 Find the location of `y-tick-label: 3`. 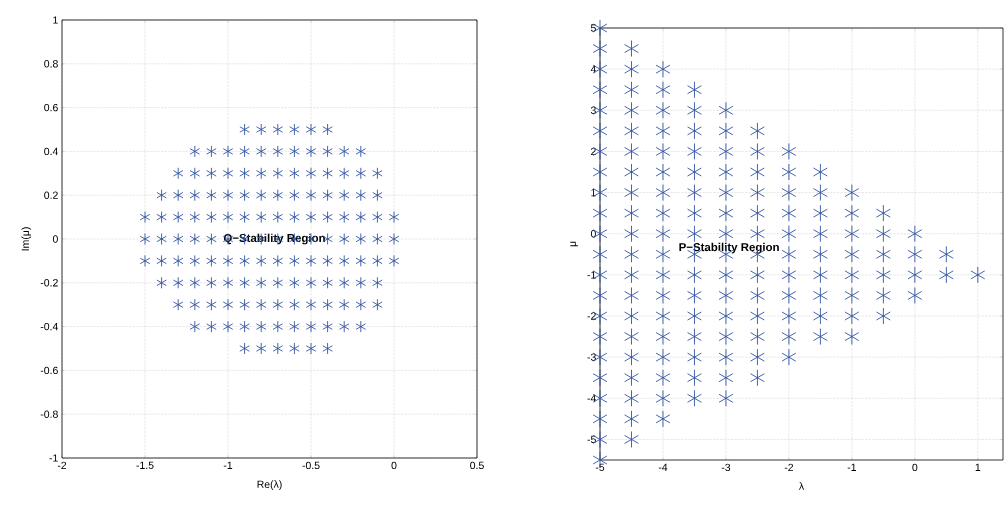

y-tick-label: 3 is located at coordinates (593, 110).